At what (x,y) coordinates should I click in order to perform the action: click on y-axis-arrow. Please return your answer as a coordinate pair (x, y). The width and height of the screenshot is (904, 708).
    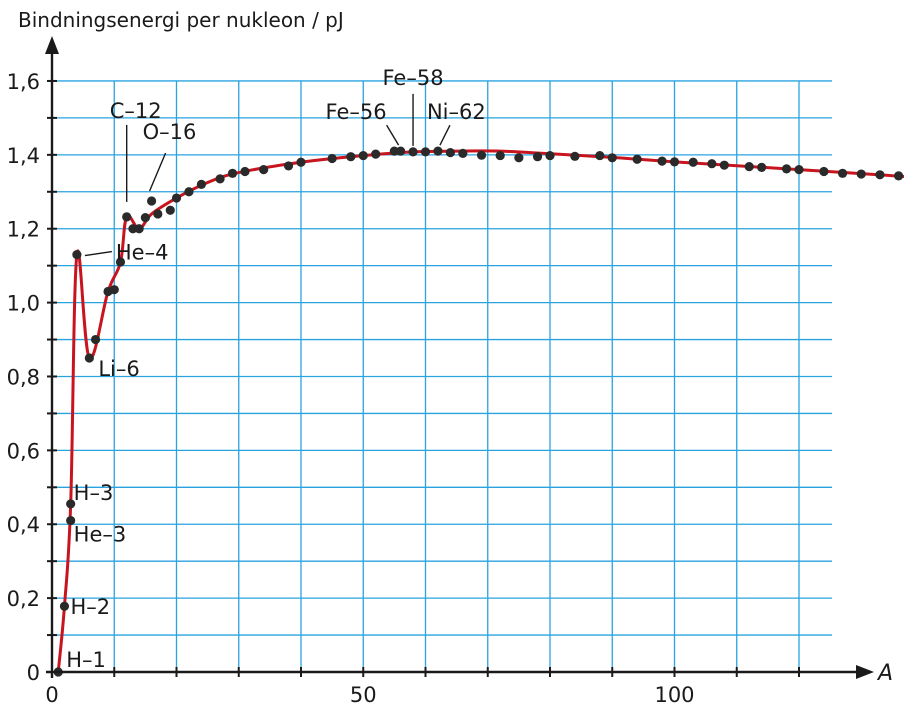
    Looking at the image, I should click on (52, 45).